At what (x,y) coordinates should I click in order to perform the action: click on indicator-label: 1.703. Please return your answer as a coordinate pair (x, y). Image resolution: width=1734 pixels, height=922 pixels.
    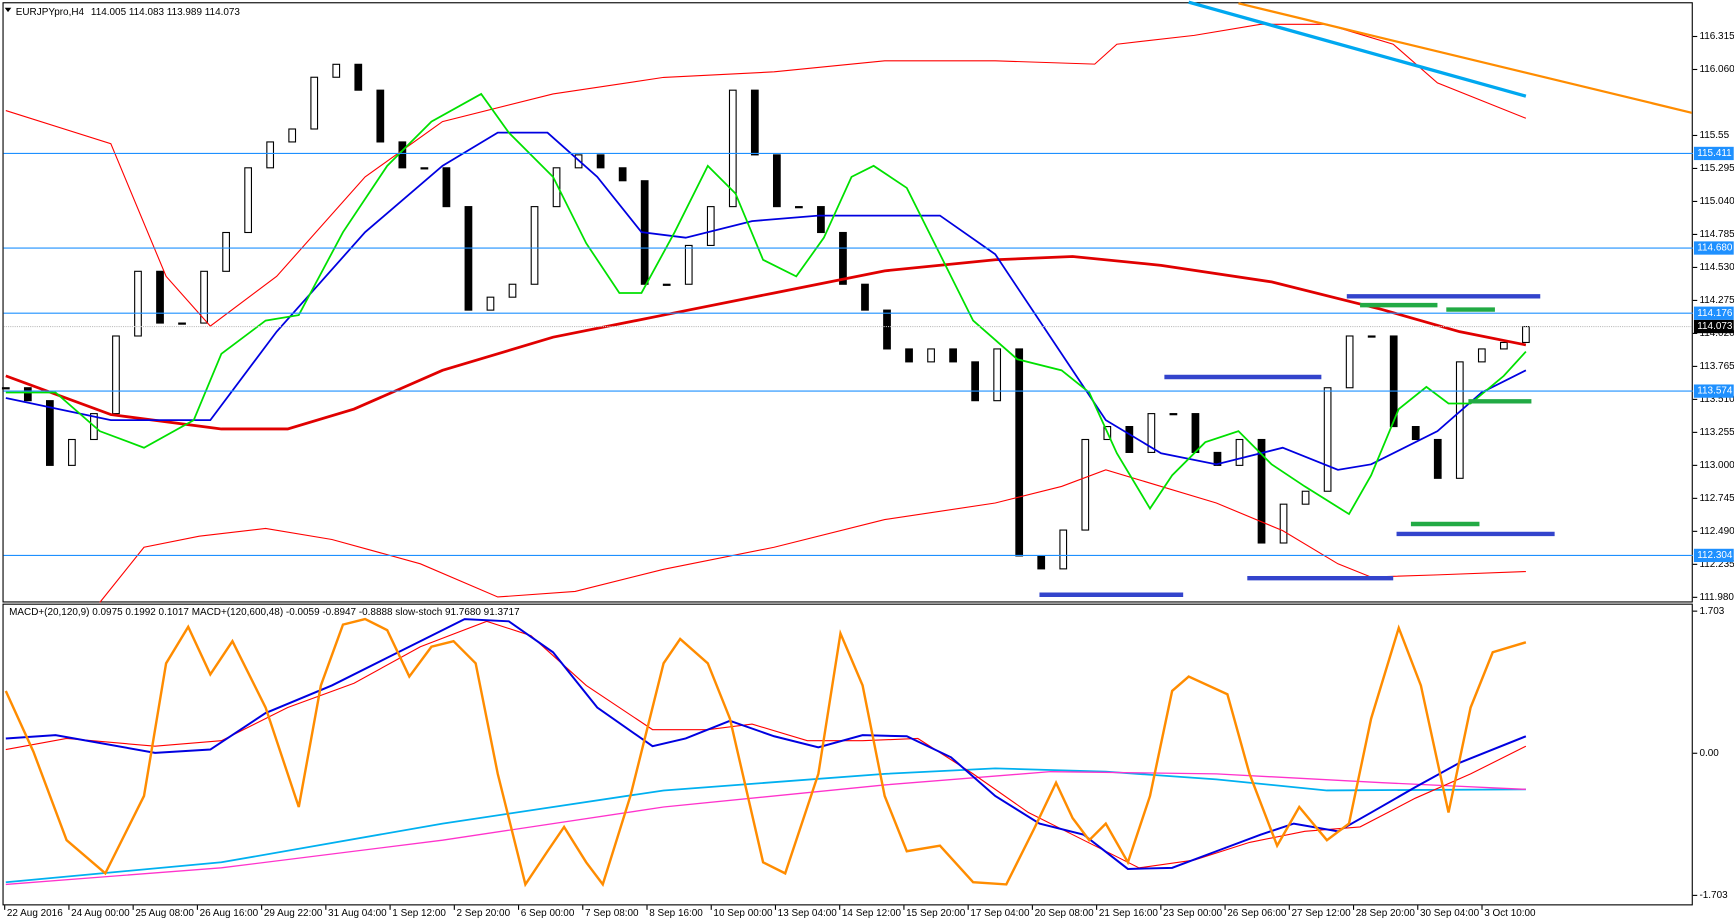
    Looking at the image, I should click on (1711, 611).